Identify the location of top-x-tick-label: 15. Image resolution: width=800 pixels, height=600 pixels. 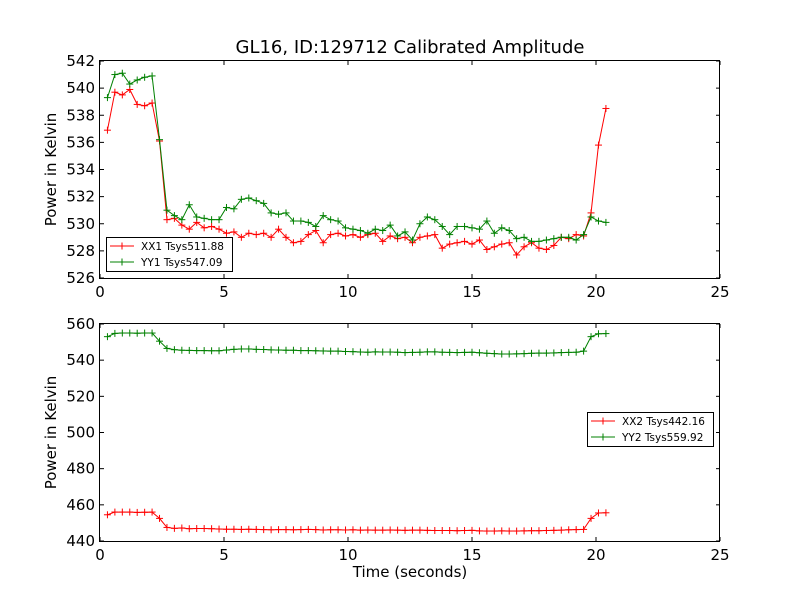
(471, 292).